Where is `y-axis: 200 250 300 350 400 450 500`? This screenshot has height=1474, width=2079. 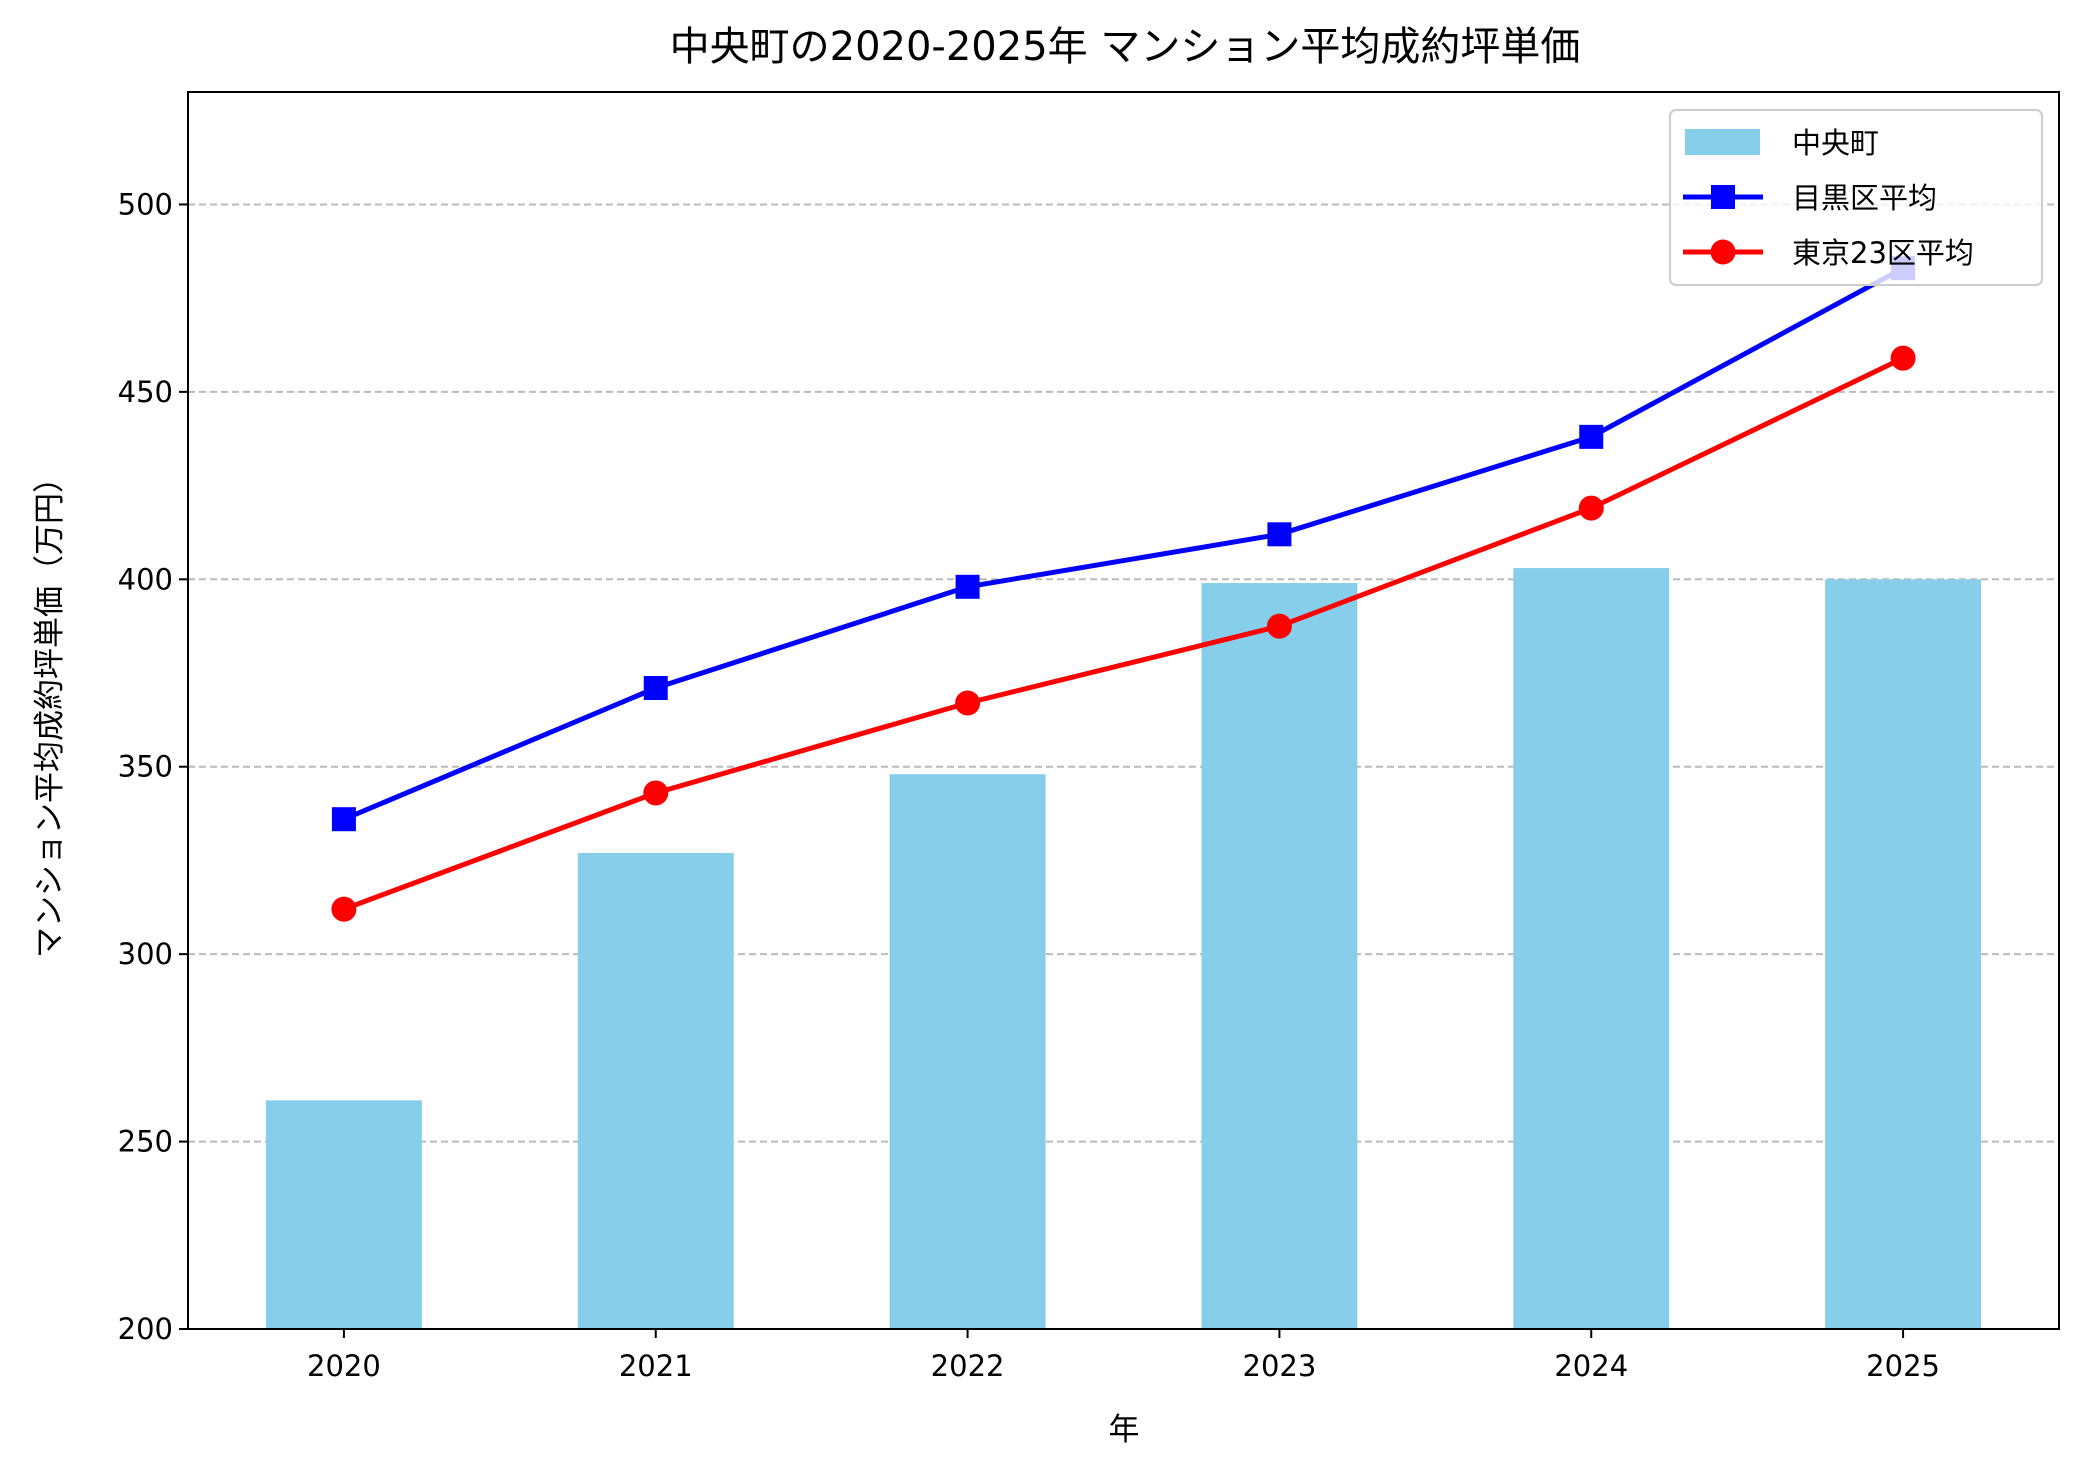
y-axis: 200 250 300 350 400 450 500 is located at coordinates (153, 766).